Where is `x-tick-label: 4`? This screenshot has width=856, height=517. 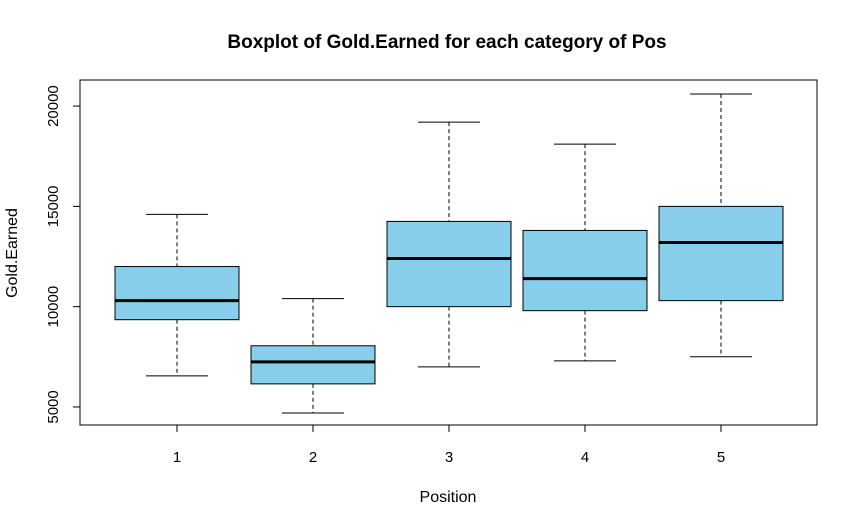 x-tick-label: 4 is located at coordinates (585, 457).